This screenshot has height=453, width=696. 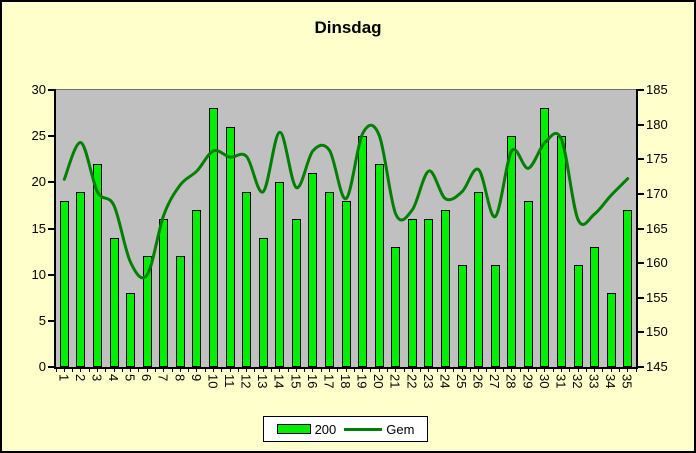 I want to click on x-axis-label-10: 10, so click(x=213, y=381).